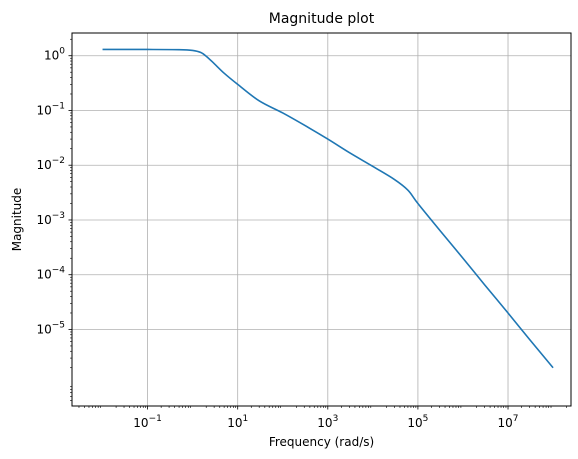  What do you see at coordinates (147, 422) in the screenshot?
I see `x-tick-label: 10⁻¹` at bounding box center [147, 422].